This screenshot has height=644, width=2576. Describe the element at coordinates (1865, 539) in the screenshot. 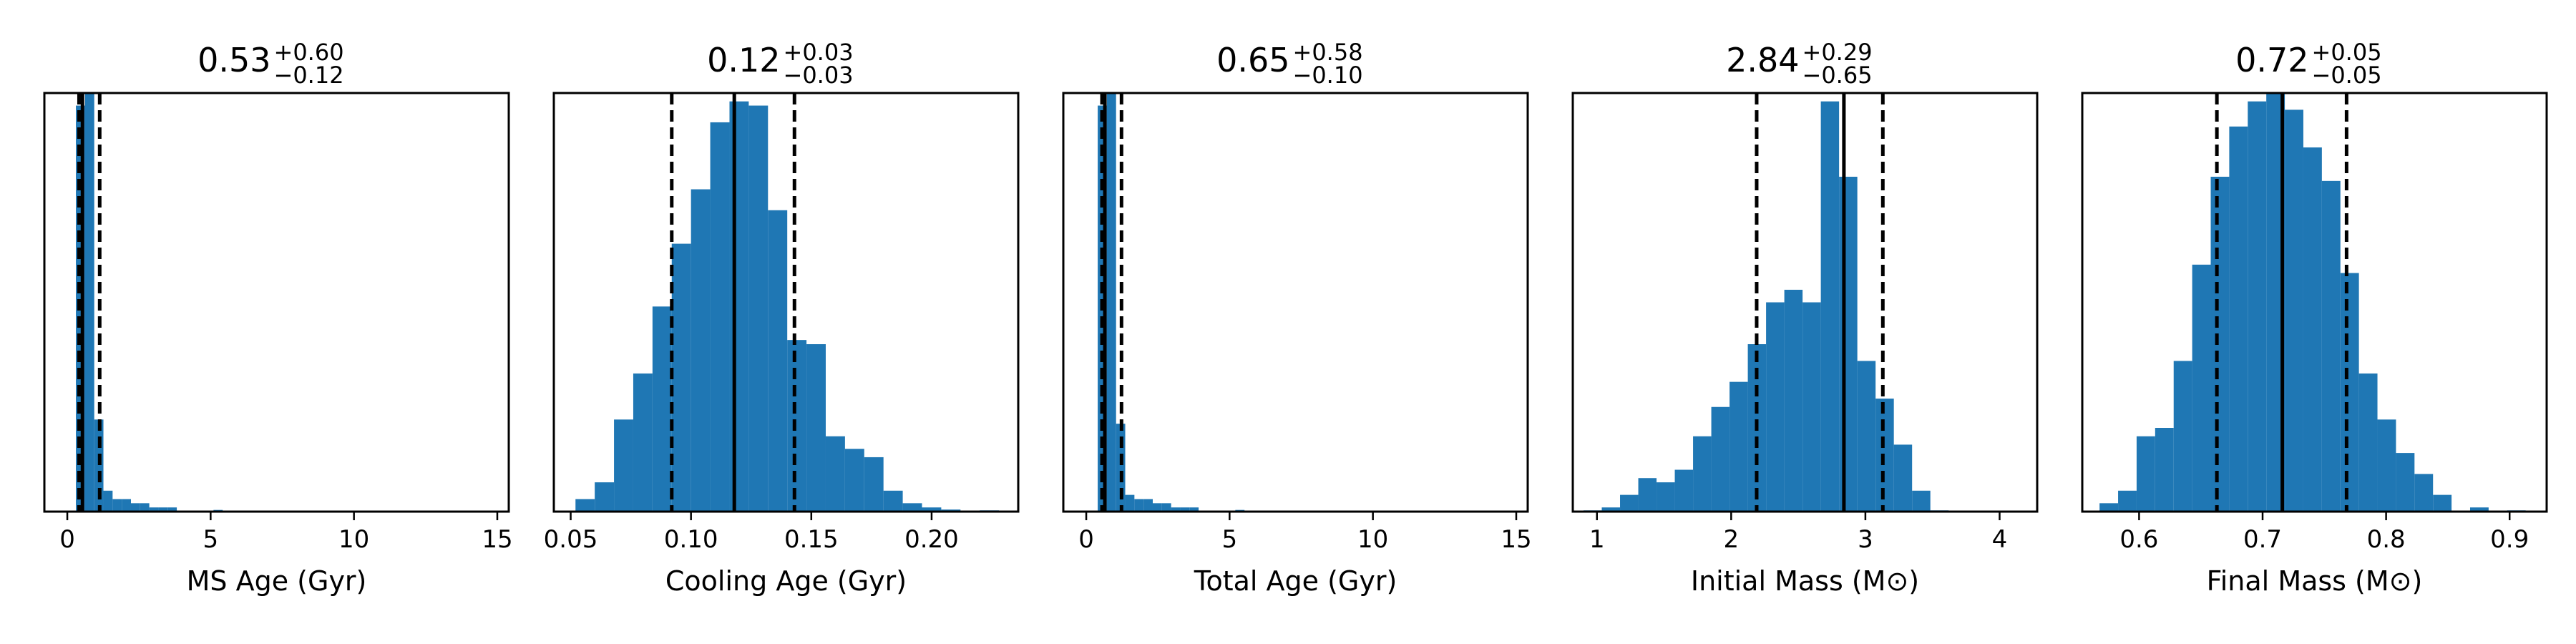

I see `x-tick-label: 3` at that location.